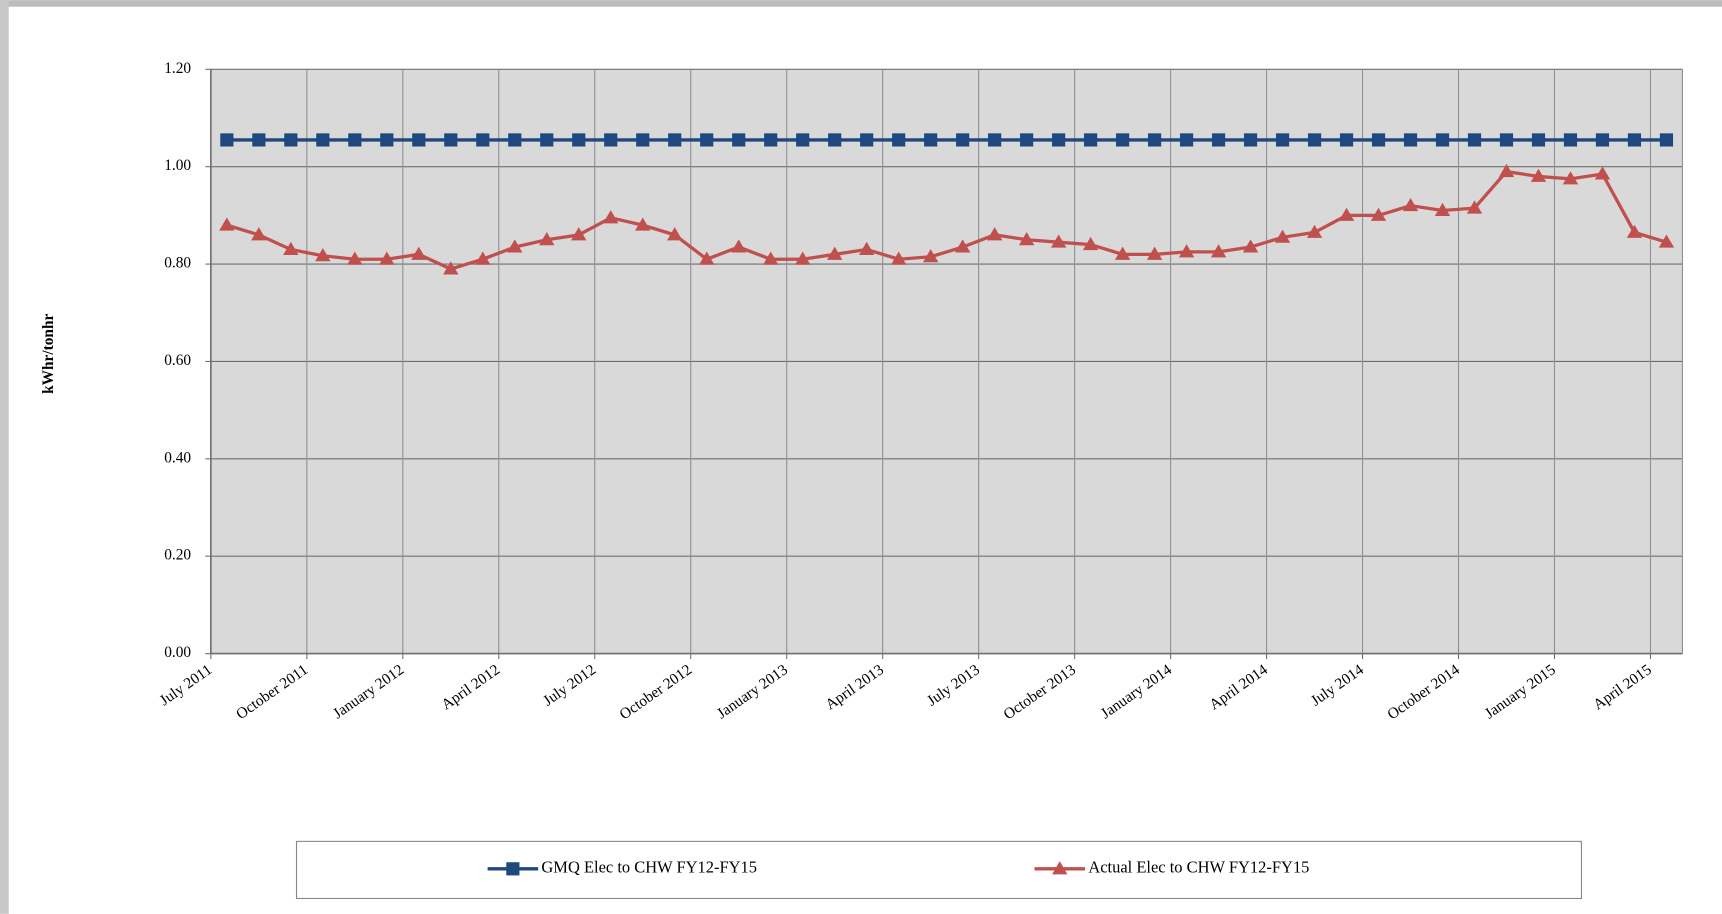 This screenshot has height=914, width=1722. I want to click on legend-label: GMQ Elec to CHW FY12-FY15, so click(649, 867).